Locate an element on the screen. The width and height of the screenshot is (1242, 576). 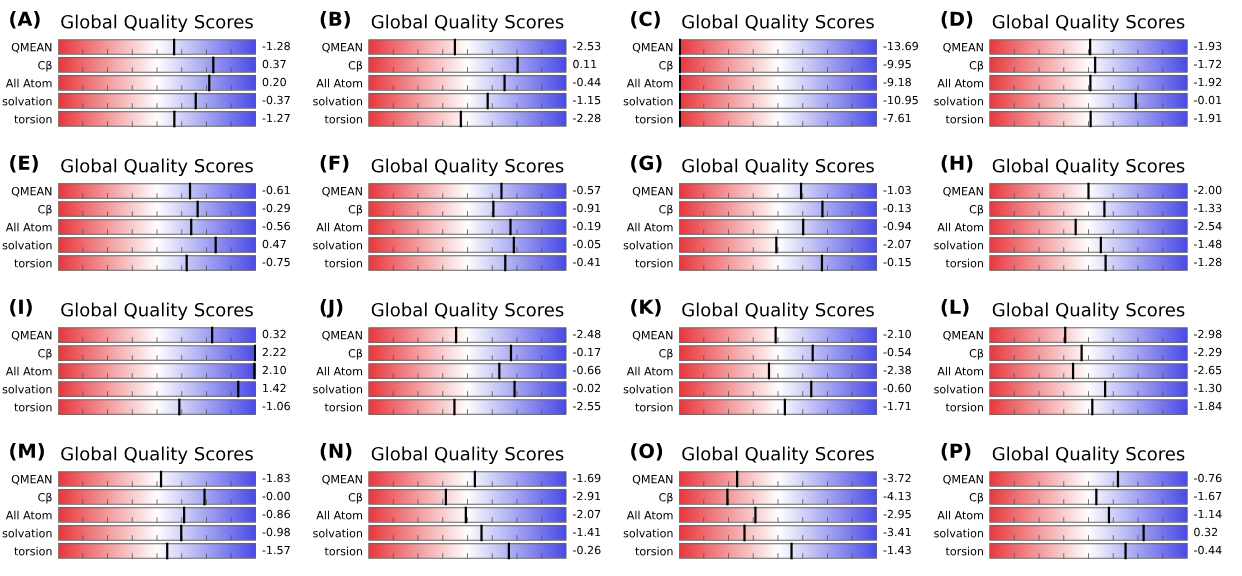
data-label: -0.00 is located at coordinates (276, 496).